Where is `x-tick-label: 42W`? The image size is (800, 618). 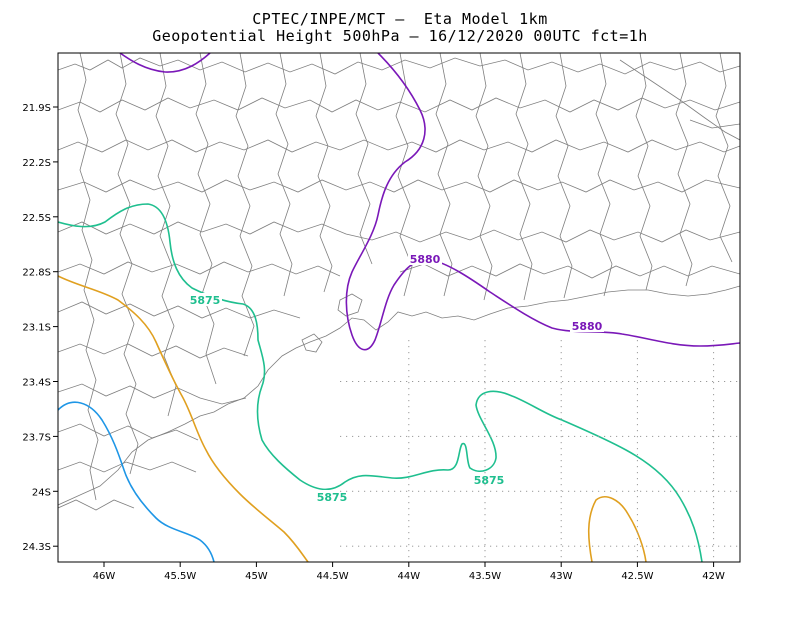 x-tick-label: 42W is located at coordinates (713, 576).